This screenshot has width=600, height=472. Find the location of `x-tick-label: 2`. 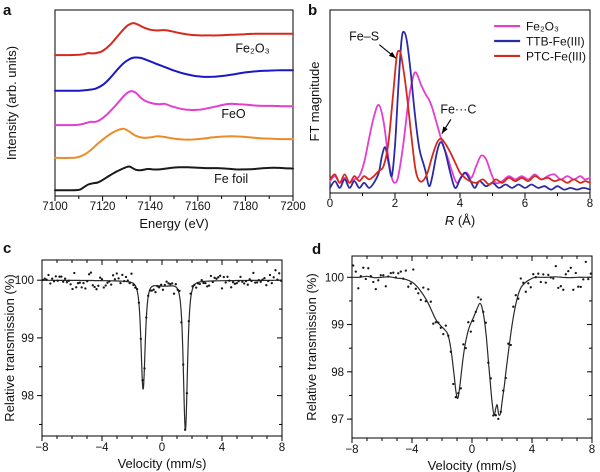

x-tick-label: 2 is located at coordinates (395, 204).